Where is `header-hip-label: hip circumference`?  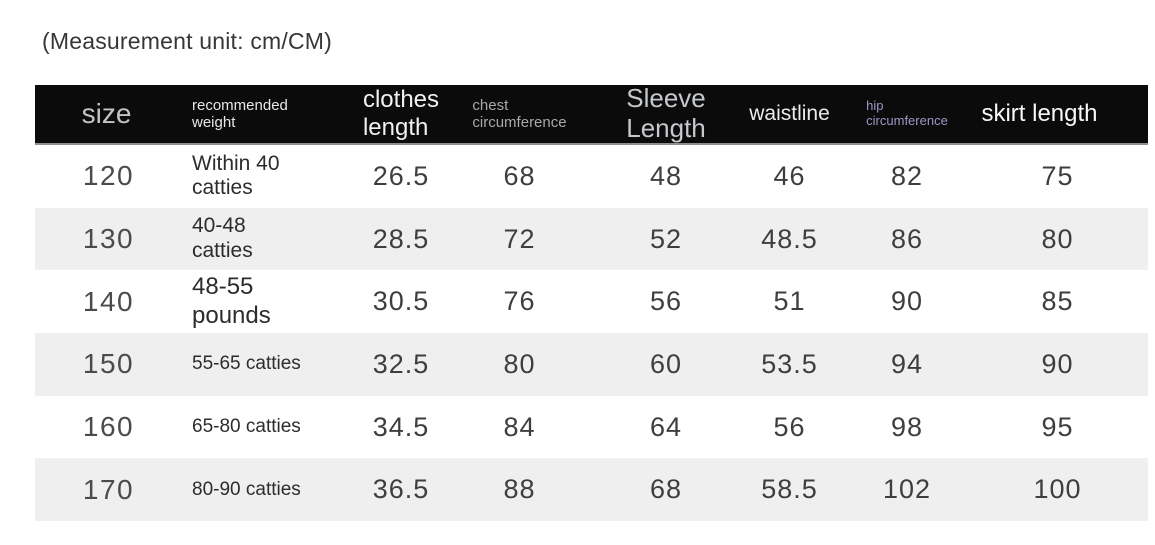
header-hip-label: hip circumference is located at coordinates (907, 113).